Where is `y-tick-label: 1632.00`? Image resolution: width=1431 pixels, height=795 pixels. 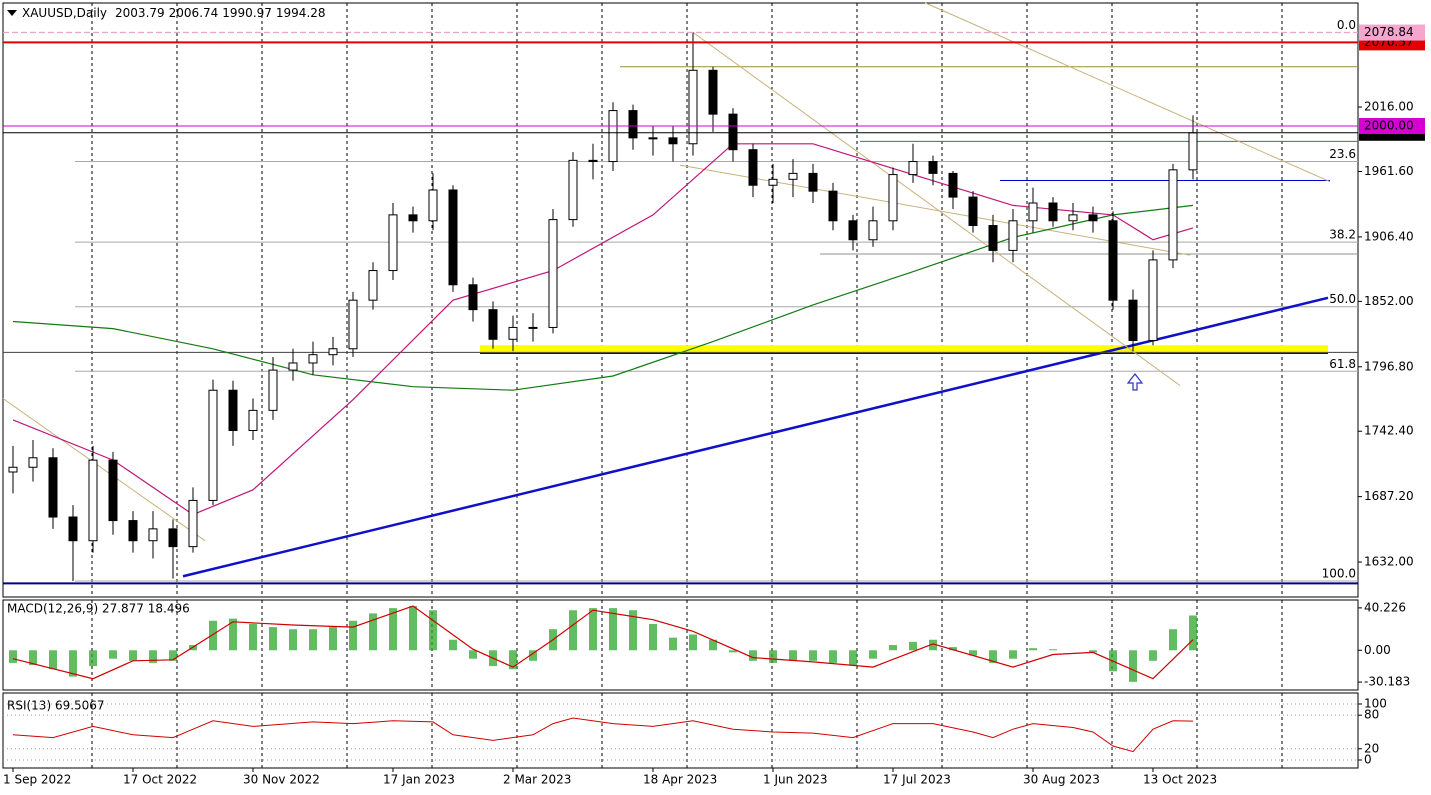
y-tick-label: 1632.00 is located at coordinates (1389, 562).